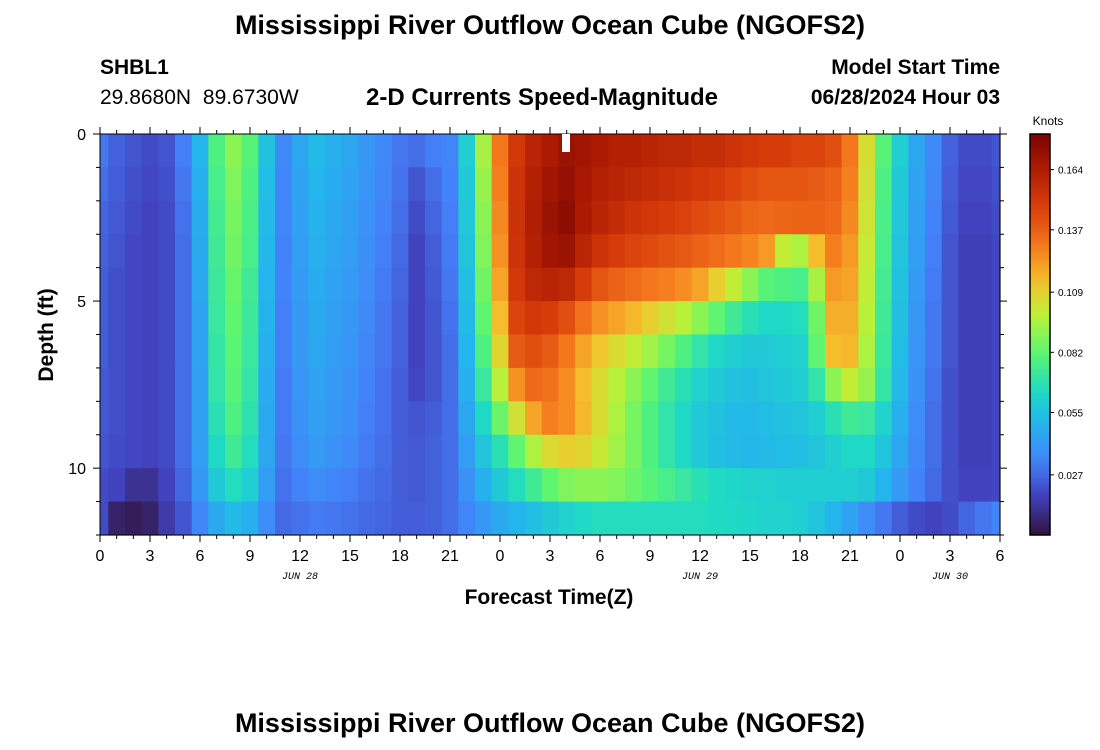 This screenshot has height=750, width=1100. What do you see at coordinates (800, 556) in the screenshot?
I see `x-tick-label: 18` at bounding box center [800, 556].